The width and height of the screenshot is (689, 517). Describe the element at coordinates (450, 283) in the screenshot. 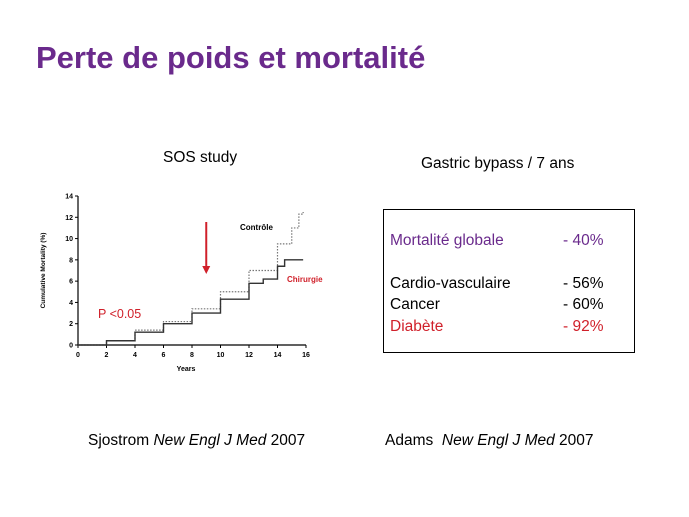

I see `row-label-cardio: Cardio-vasculaire` at that location.